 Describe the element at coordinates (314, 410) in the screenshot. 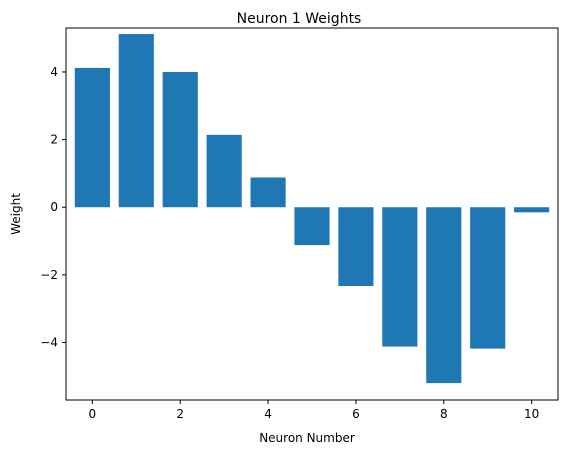

I see `x-axis-ticks: 0 2 4 6 8 10` at that location.